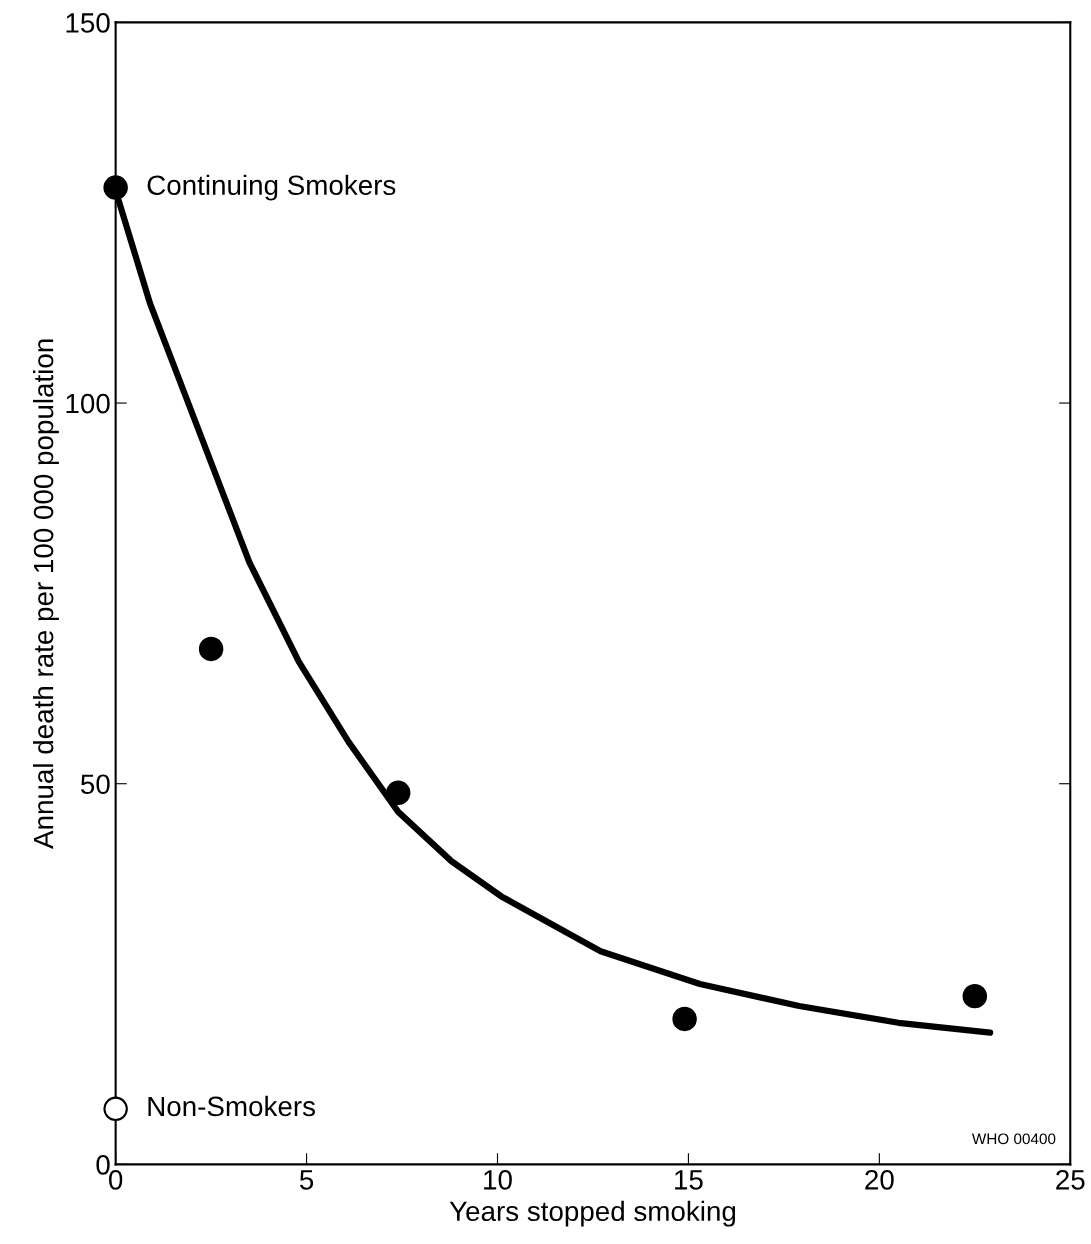 The image size is (1091, 1244). What do you see at coordinates (45, 594) in the screenshot?
I see `y-axis-title: Annual death rate per 100 000 population` at bounding box center [45, 594].